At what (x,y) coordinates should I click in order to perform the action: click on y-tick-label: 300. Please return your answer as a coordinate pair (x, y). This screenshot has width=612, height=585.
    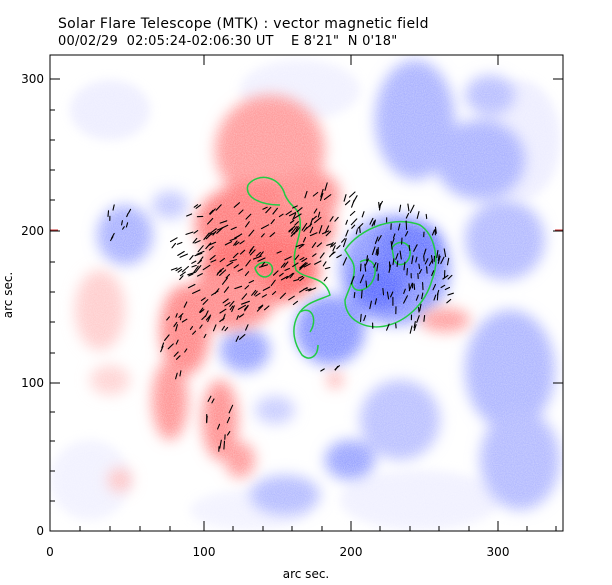
    Looking at the image, I should click on (32, 79).